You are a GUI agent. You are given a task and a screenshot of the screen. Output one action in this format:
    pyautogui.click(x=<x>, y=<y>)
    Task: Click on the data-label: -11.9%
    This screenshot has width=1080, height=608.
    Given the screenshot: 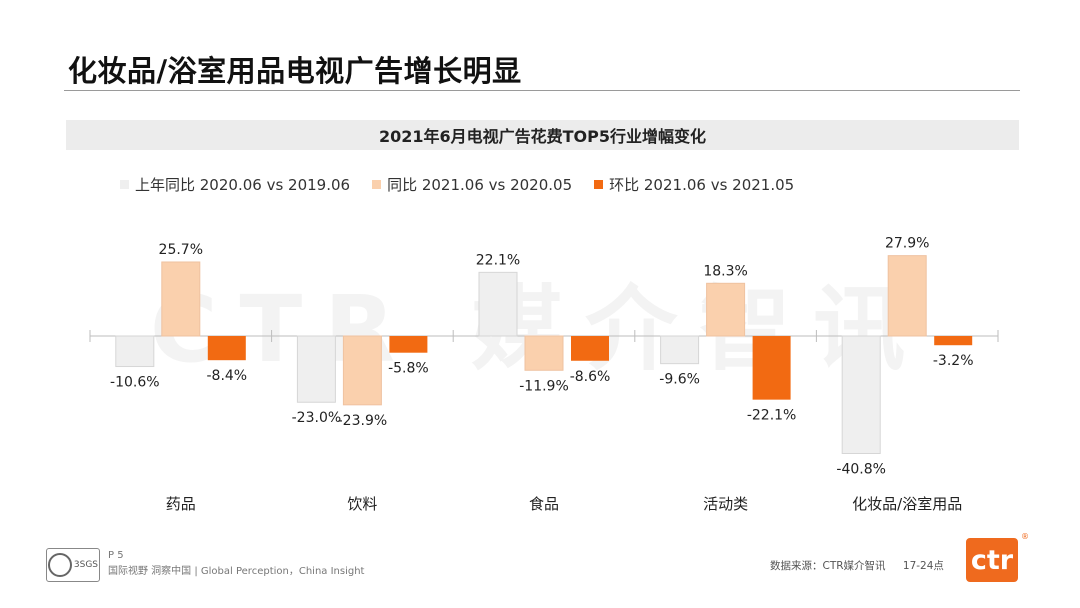 What is the action you would take?
    pyautogui.click(x=544, y=386)
    